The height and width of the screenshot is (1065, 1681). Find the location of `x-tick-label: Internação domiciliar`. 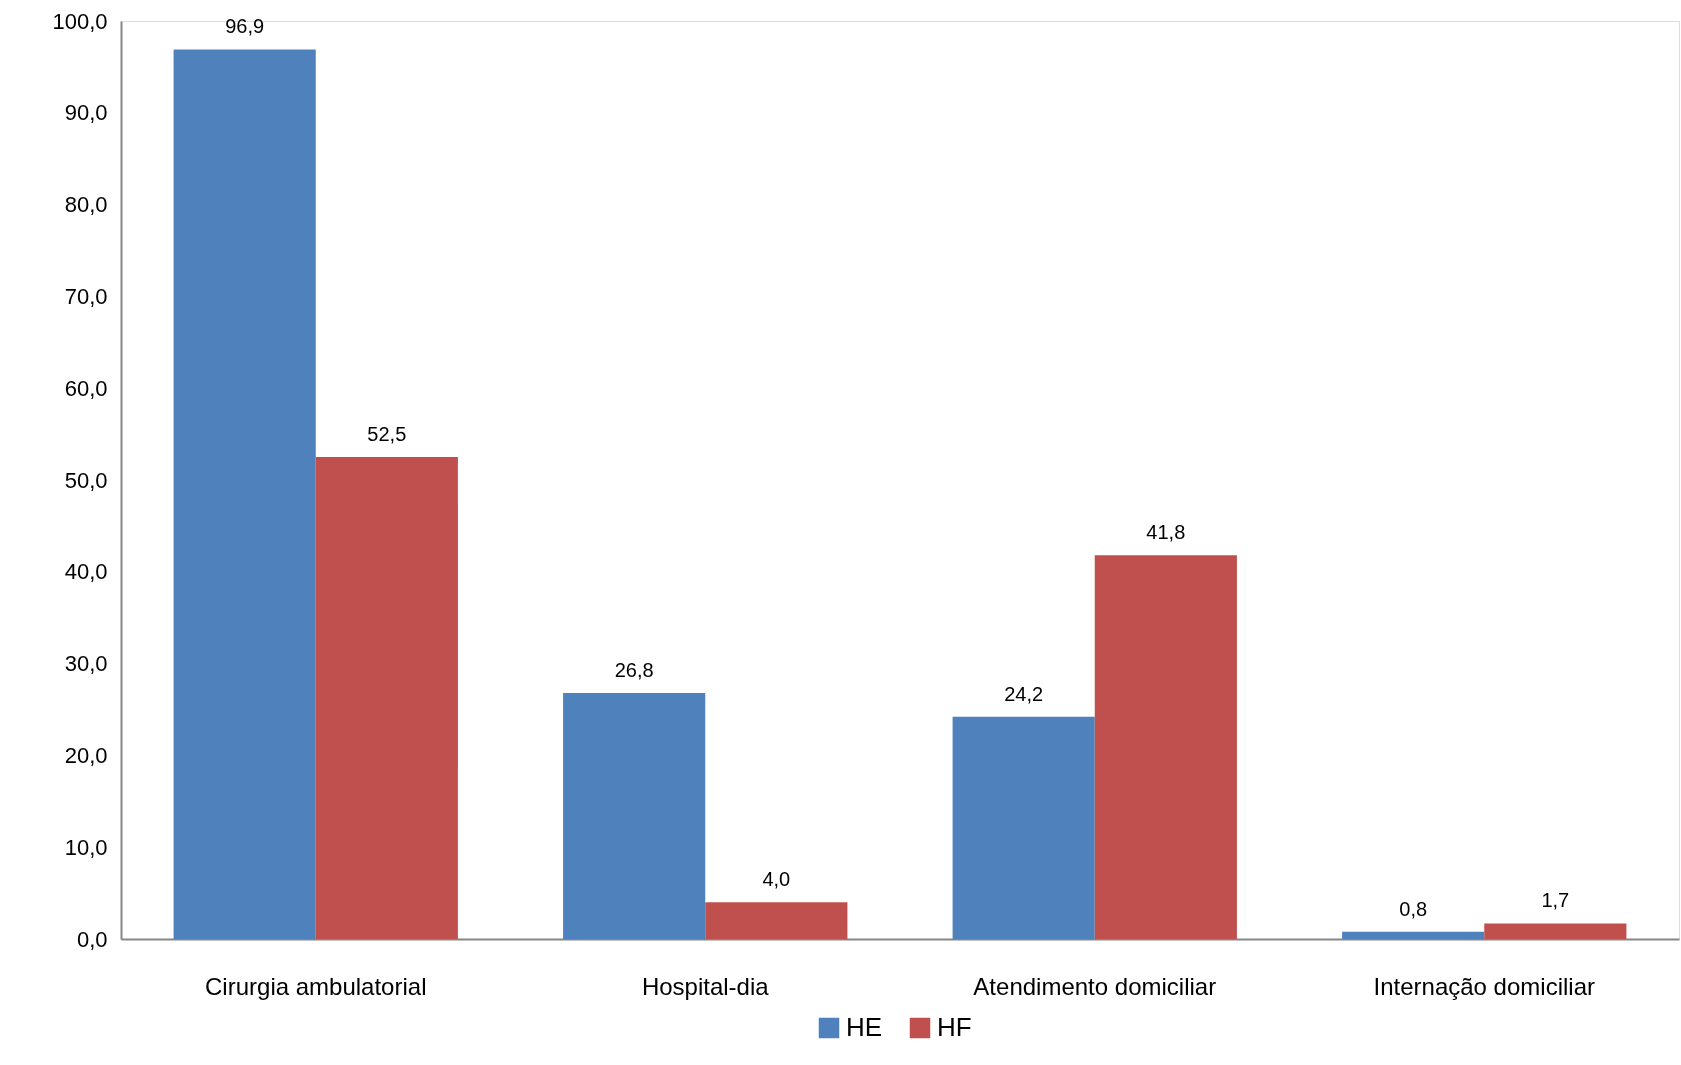

x-tick-label: Internação domiciliar is located at coordinates (1484, 986).